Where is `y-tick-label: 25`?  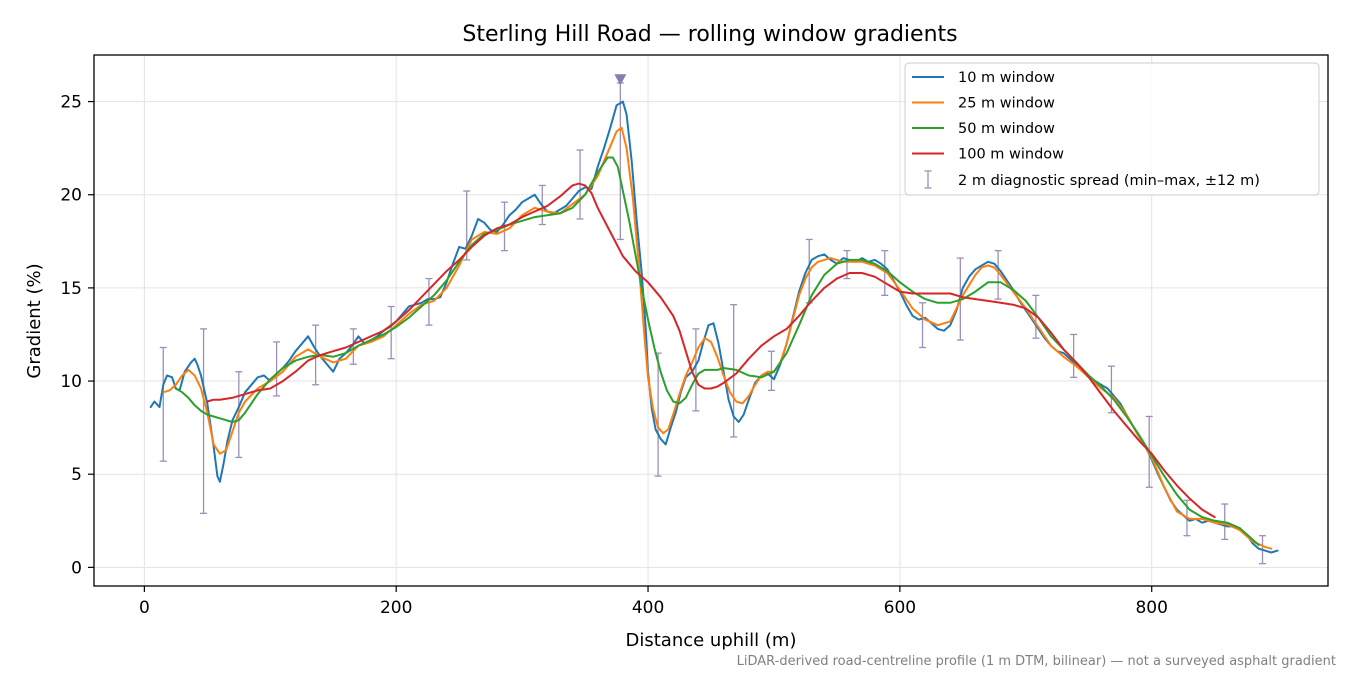
y-tick-label: 25 is located at coordinates (71, 103).